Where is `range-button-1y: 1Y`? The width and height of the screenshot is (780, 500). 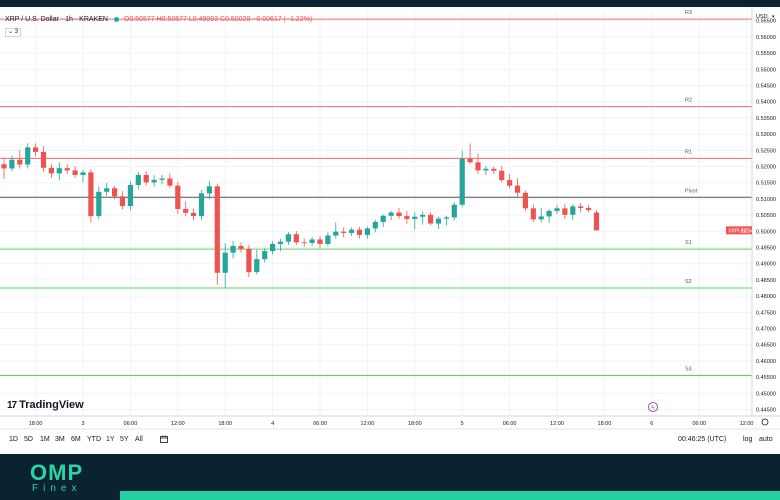
range-button-1y: 1Y is located at coordinates (110, 439).